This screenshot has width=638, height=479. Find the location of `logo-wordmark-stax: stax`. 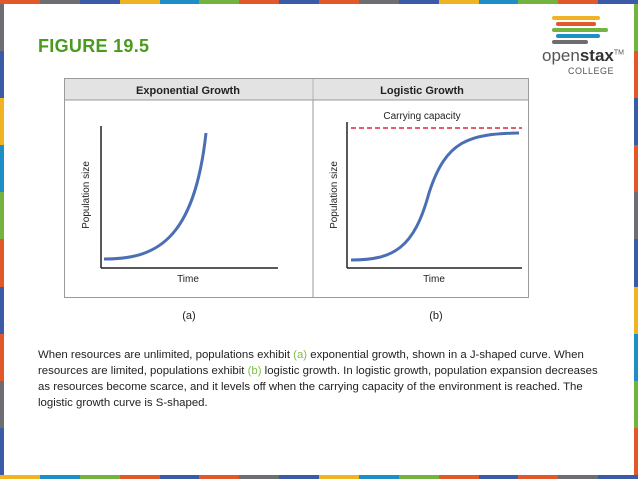

logo-wordmark-stax: stax is located at coordinates (596, 55).